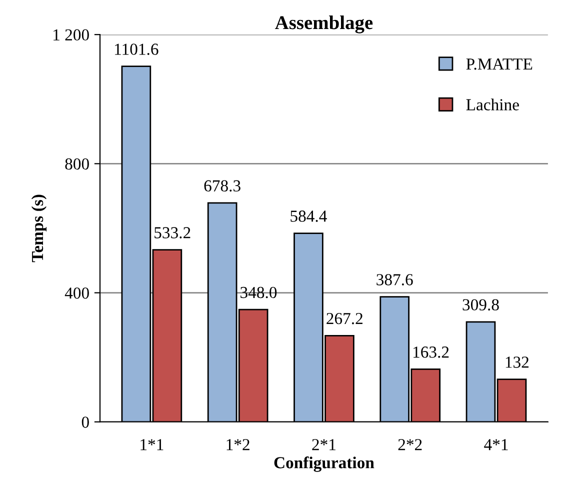  I want to click on y-tick-label: 400, so click(76, 293).